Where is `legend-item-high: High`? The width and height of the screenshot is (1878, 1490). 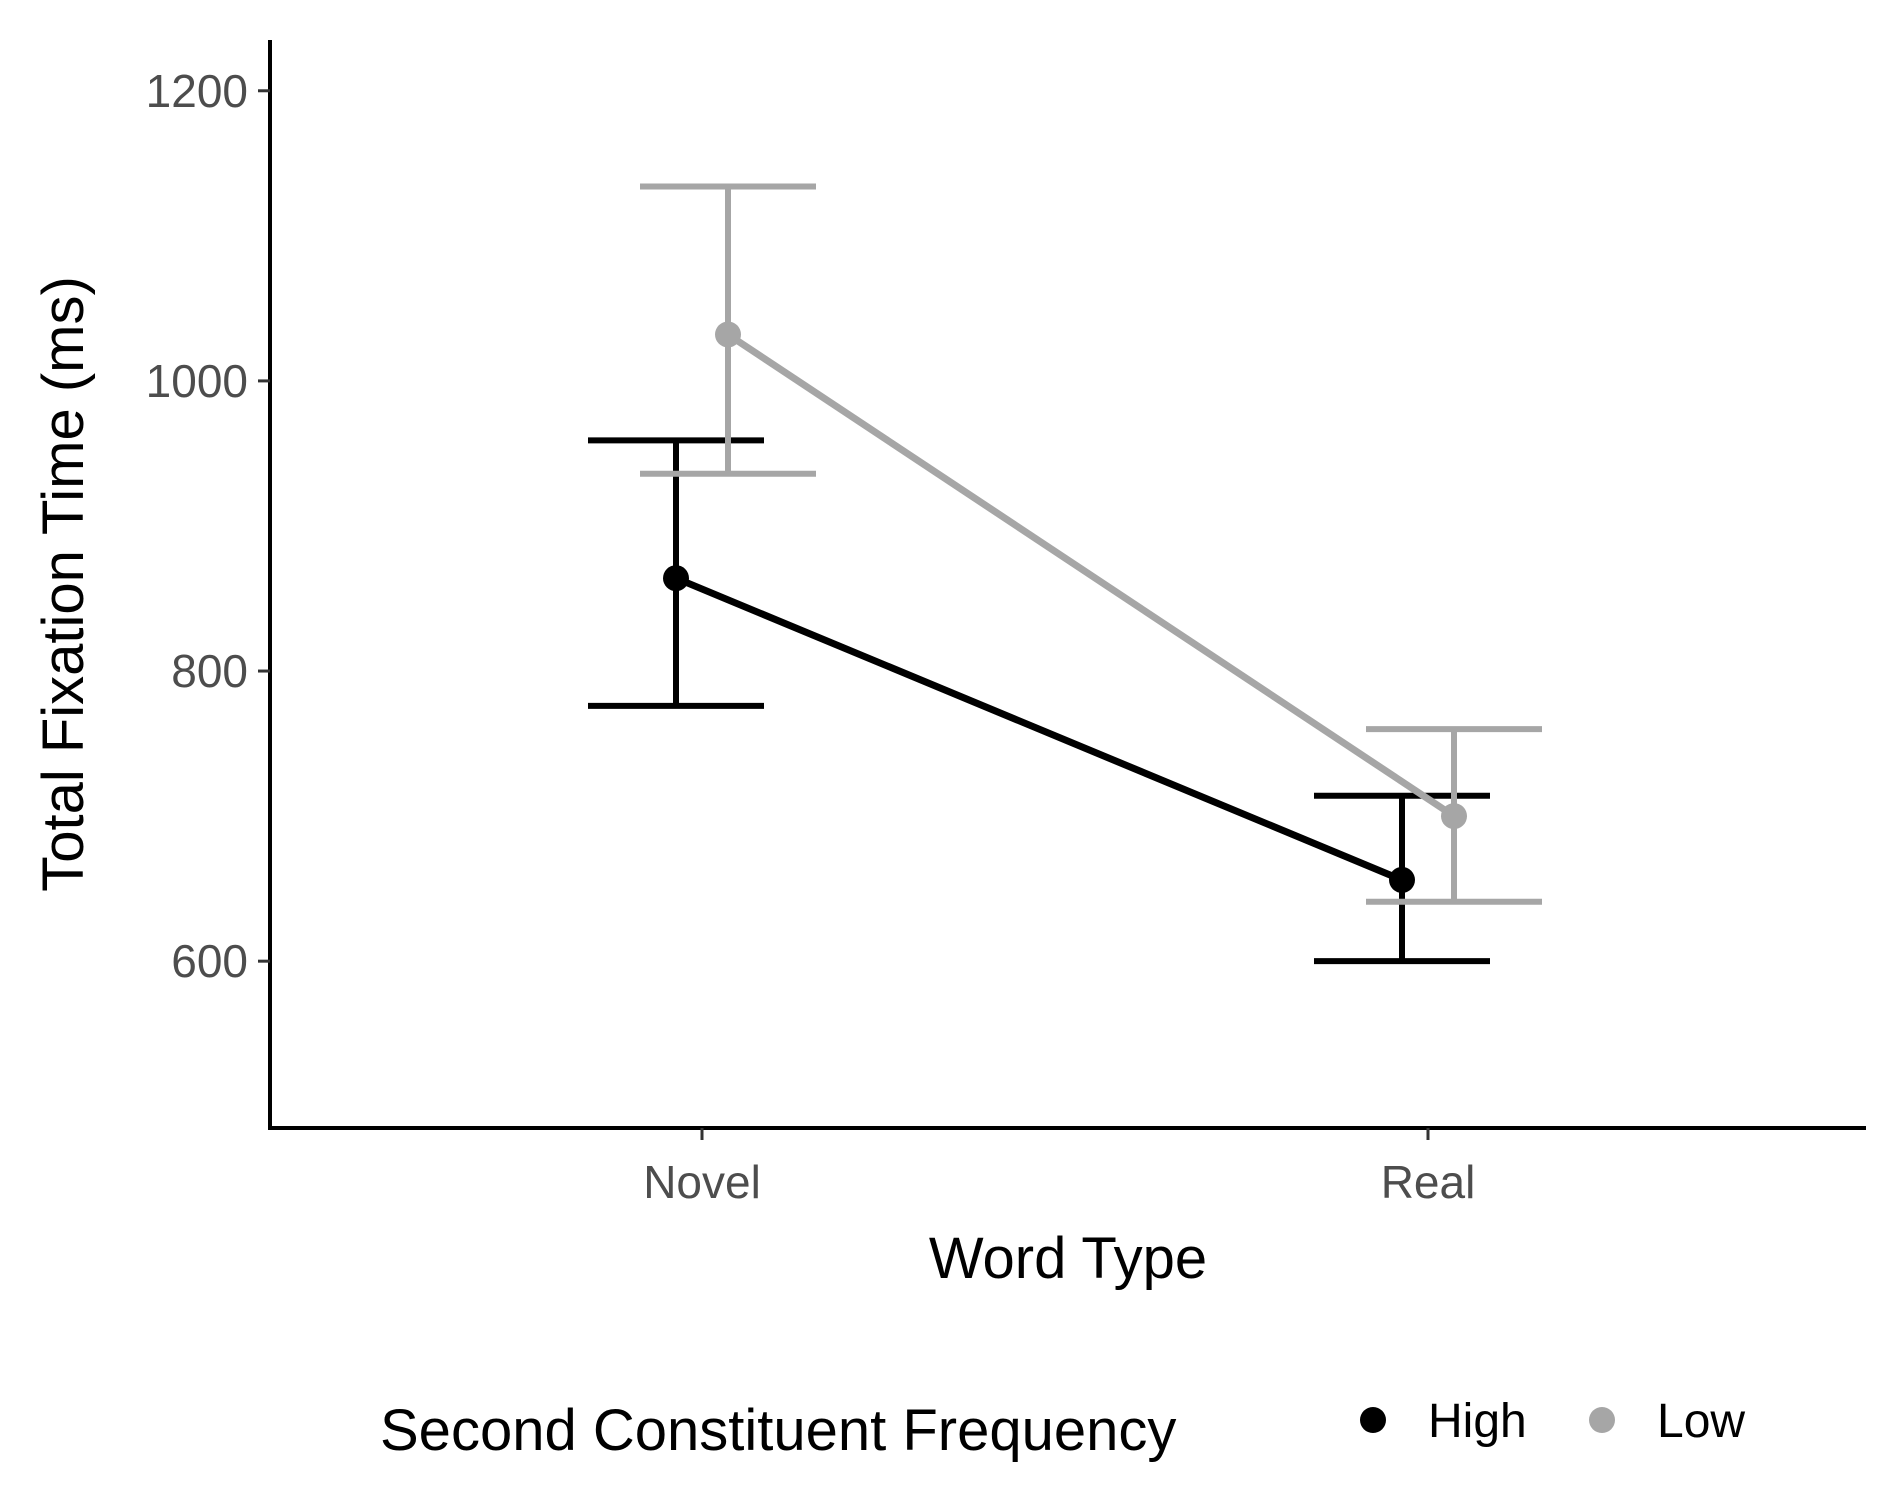
legend-item-high: High is located at coordinates (1443, 1421).